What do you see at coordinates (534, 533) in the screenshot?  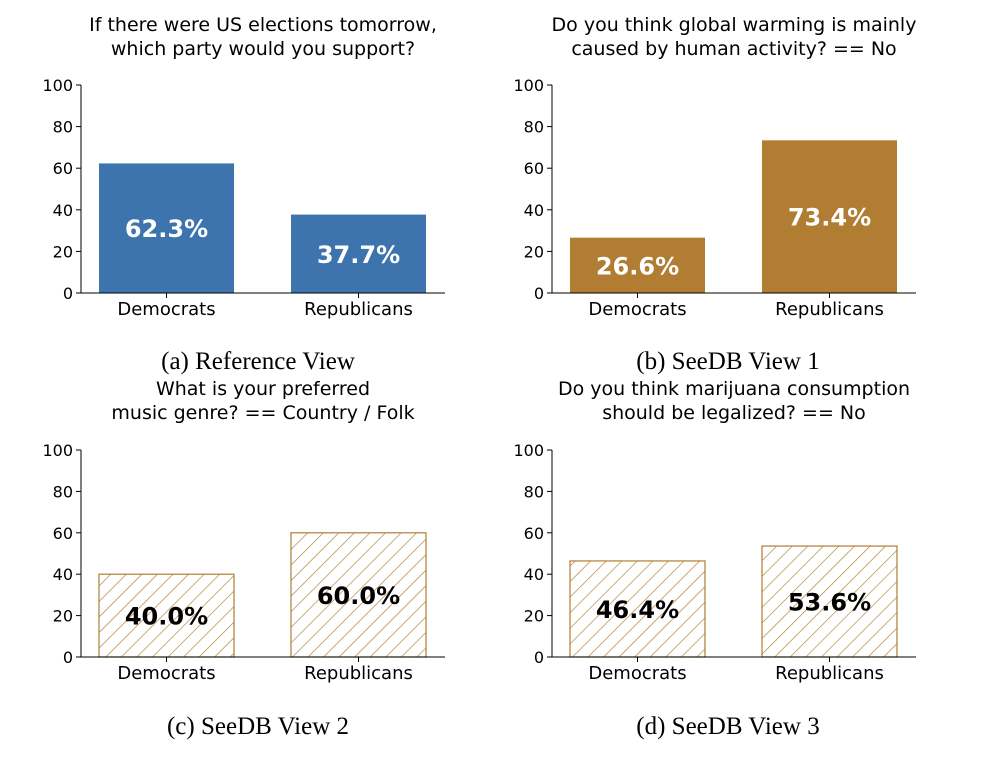 I see `y-tick-label-d-60: 60` at bounding box center [534, 533].